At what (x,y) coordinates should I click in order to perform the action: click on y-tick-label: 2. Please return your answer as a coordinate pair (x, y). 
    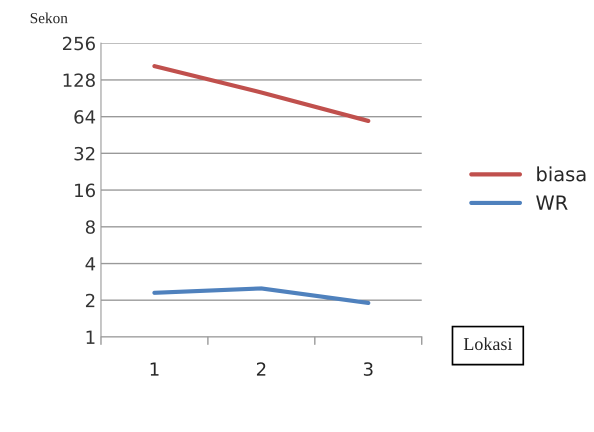
    Looking at the image, I should click on (90, 301).